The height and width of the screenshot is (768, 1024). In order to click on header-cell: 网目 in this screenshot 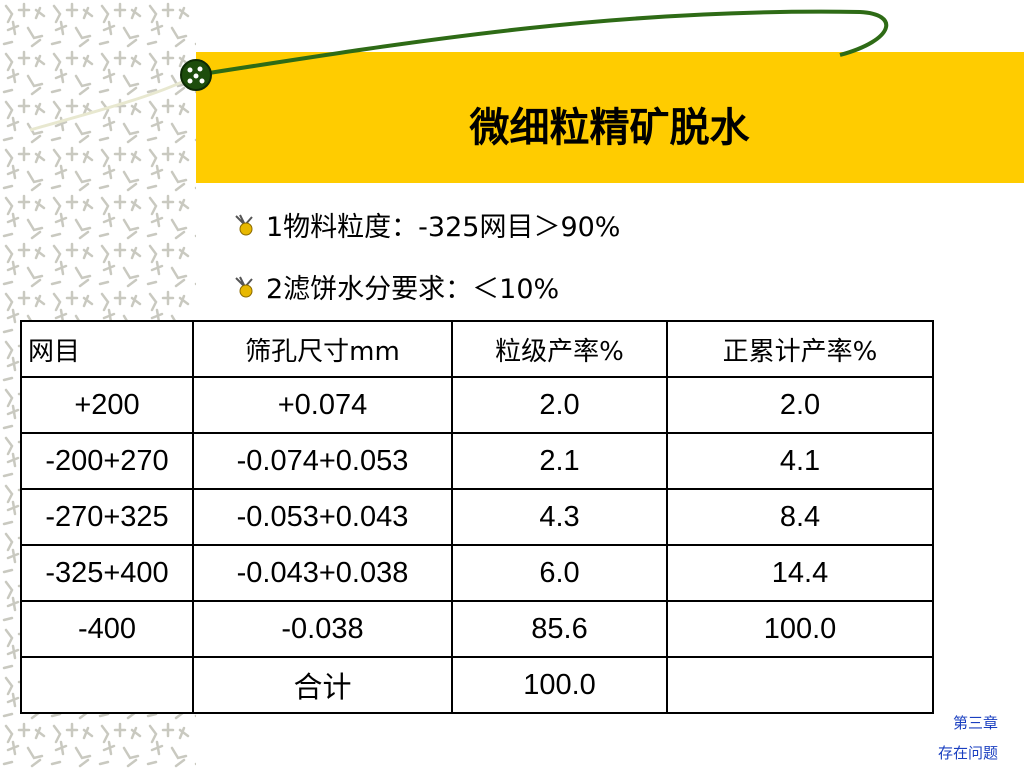, I will do `click(107, 349)`.